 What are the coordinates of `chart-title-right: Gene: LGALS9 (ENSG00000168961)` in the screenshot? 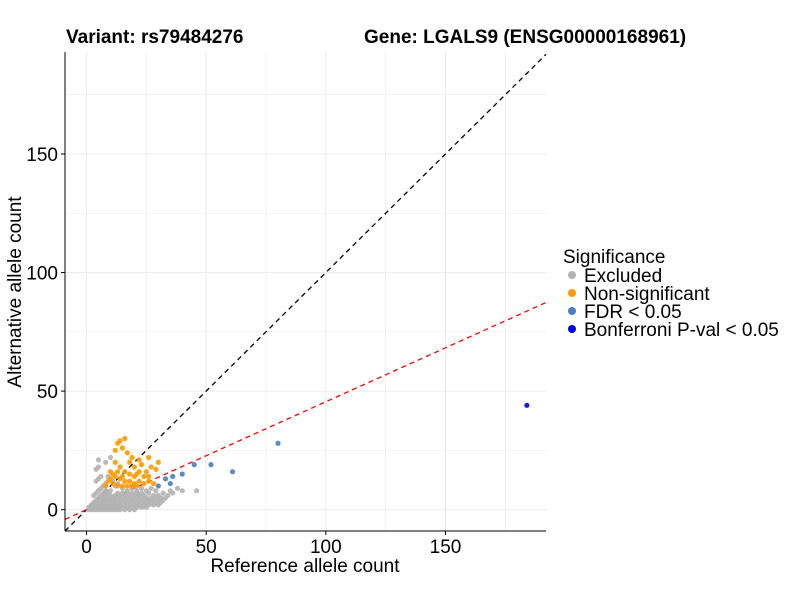 It's located at (525, 37).